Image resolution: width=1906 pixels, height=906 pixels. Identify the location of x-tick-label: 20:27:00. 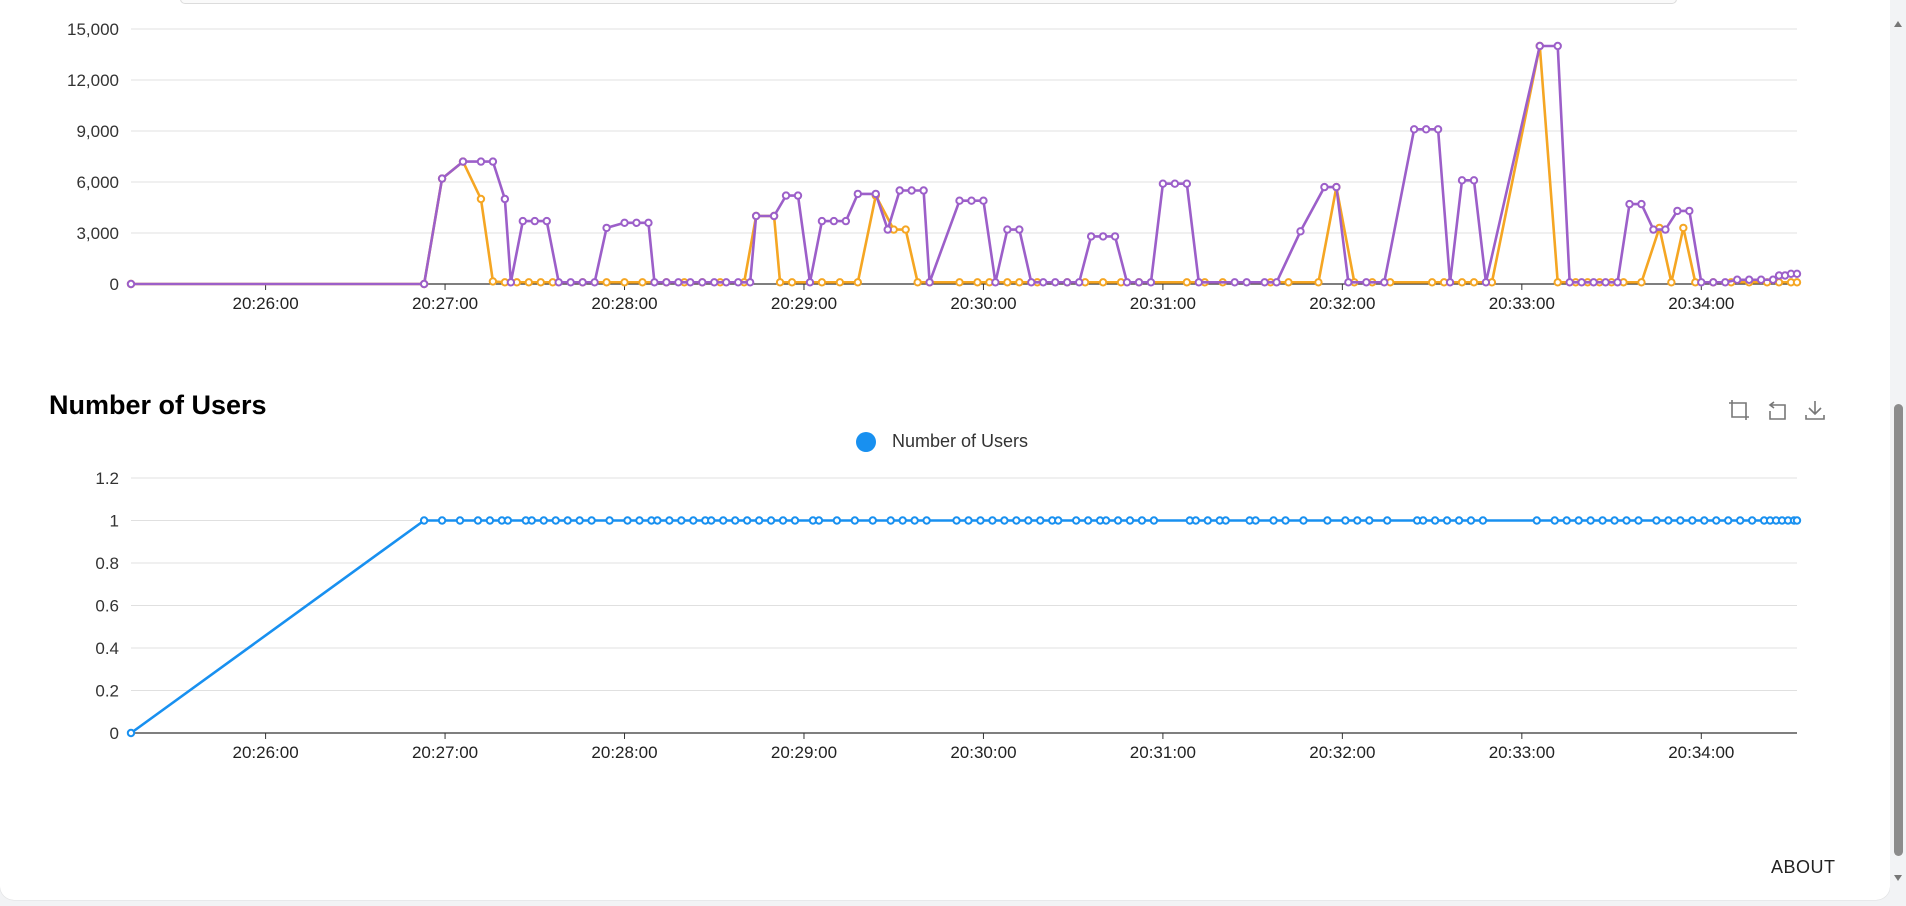
(445, 303).